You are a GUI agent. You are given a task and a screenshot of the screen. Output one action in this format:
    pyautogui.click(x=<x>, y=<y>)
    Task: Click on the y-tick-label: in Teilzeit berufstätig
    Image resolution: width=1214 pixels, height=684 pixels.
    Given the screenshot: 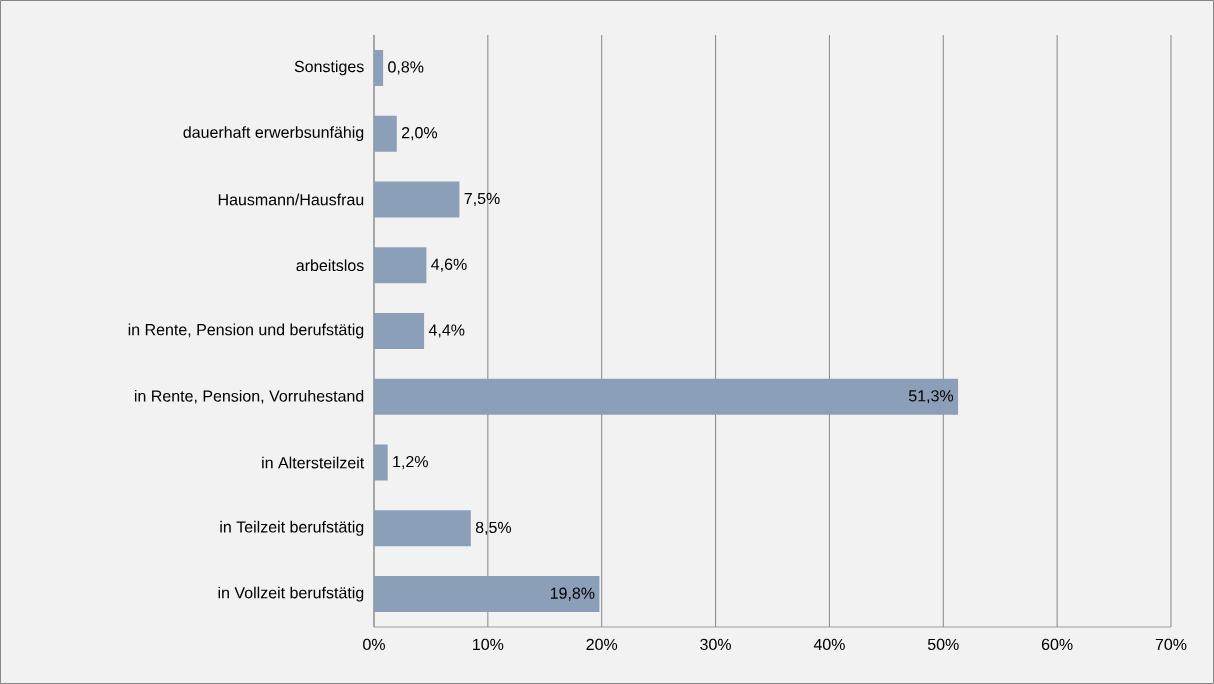 What is the action you would take?
    pyautogui.click(x=292, y=528)
    